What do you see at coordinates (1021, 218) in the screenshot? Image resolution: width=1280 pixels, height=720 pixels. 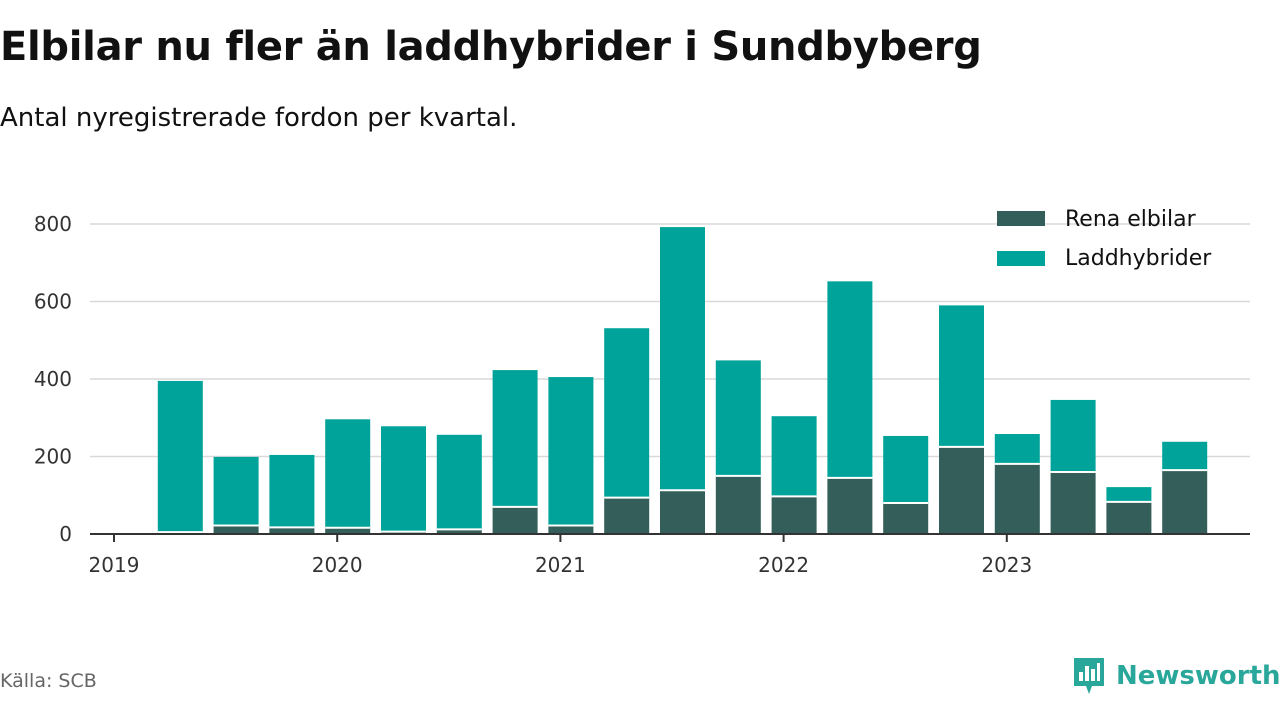 I see `legend-swatch-elbilar` at bounding box center [1021, 218].